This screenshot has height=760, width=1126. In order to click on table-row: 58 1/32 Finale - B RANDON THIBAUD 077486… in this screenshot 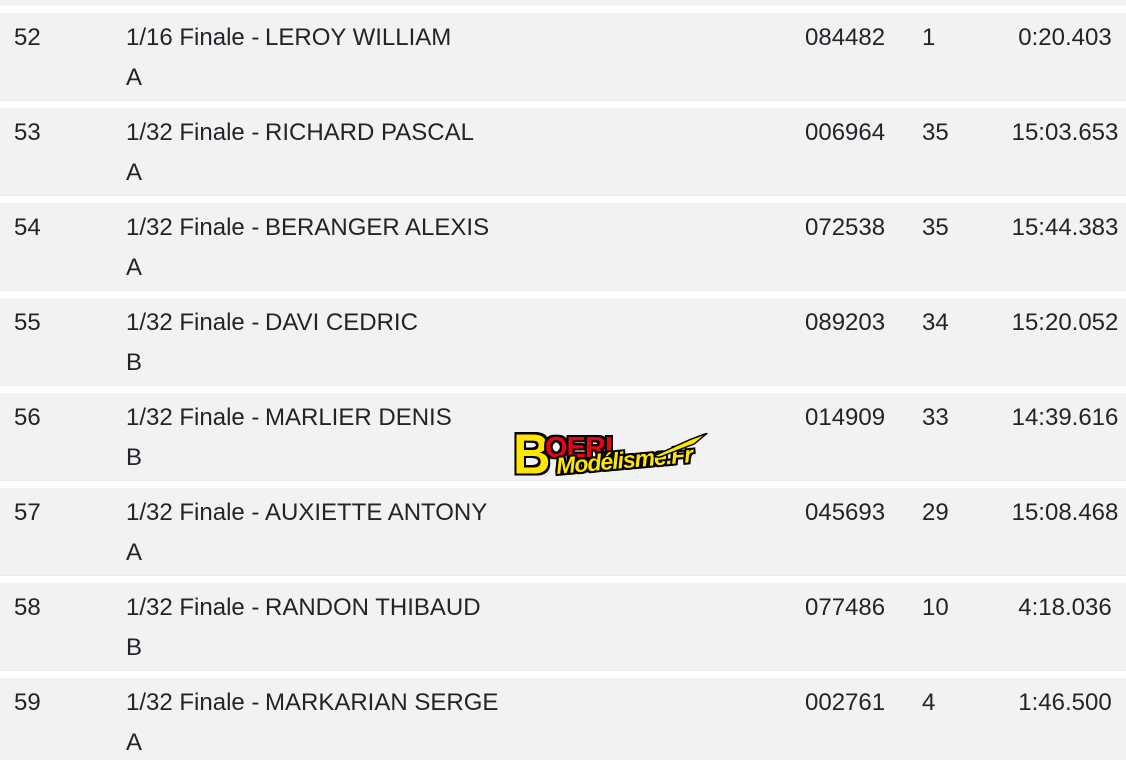, I will do `click(563, 627)`.